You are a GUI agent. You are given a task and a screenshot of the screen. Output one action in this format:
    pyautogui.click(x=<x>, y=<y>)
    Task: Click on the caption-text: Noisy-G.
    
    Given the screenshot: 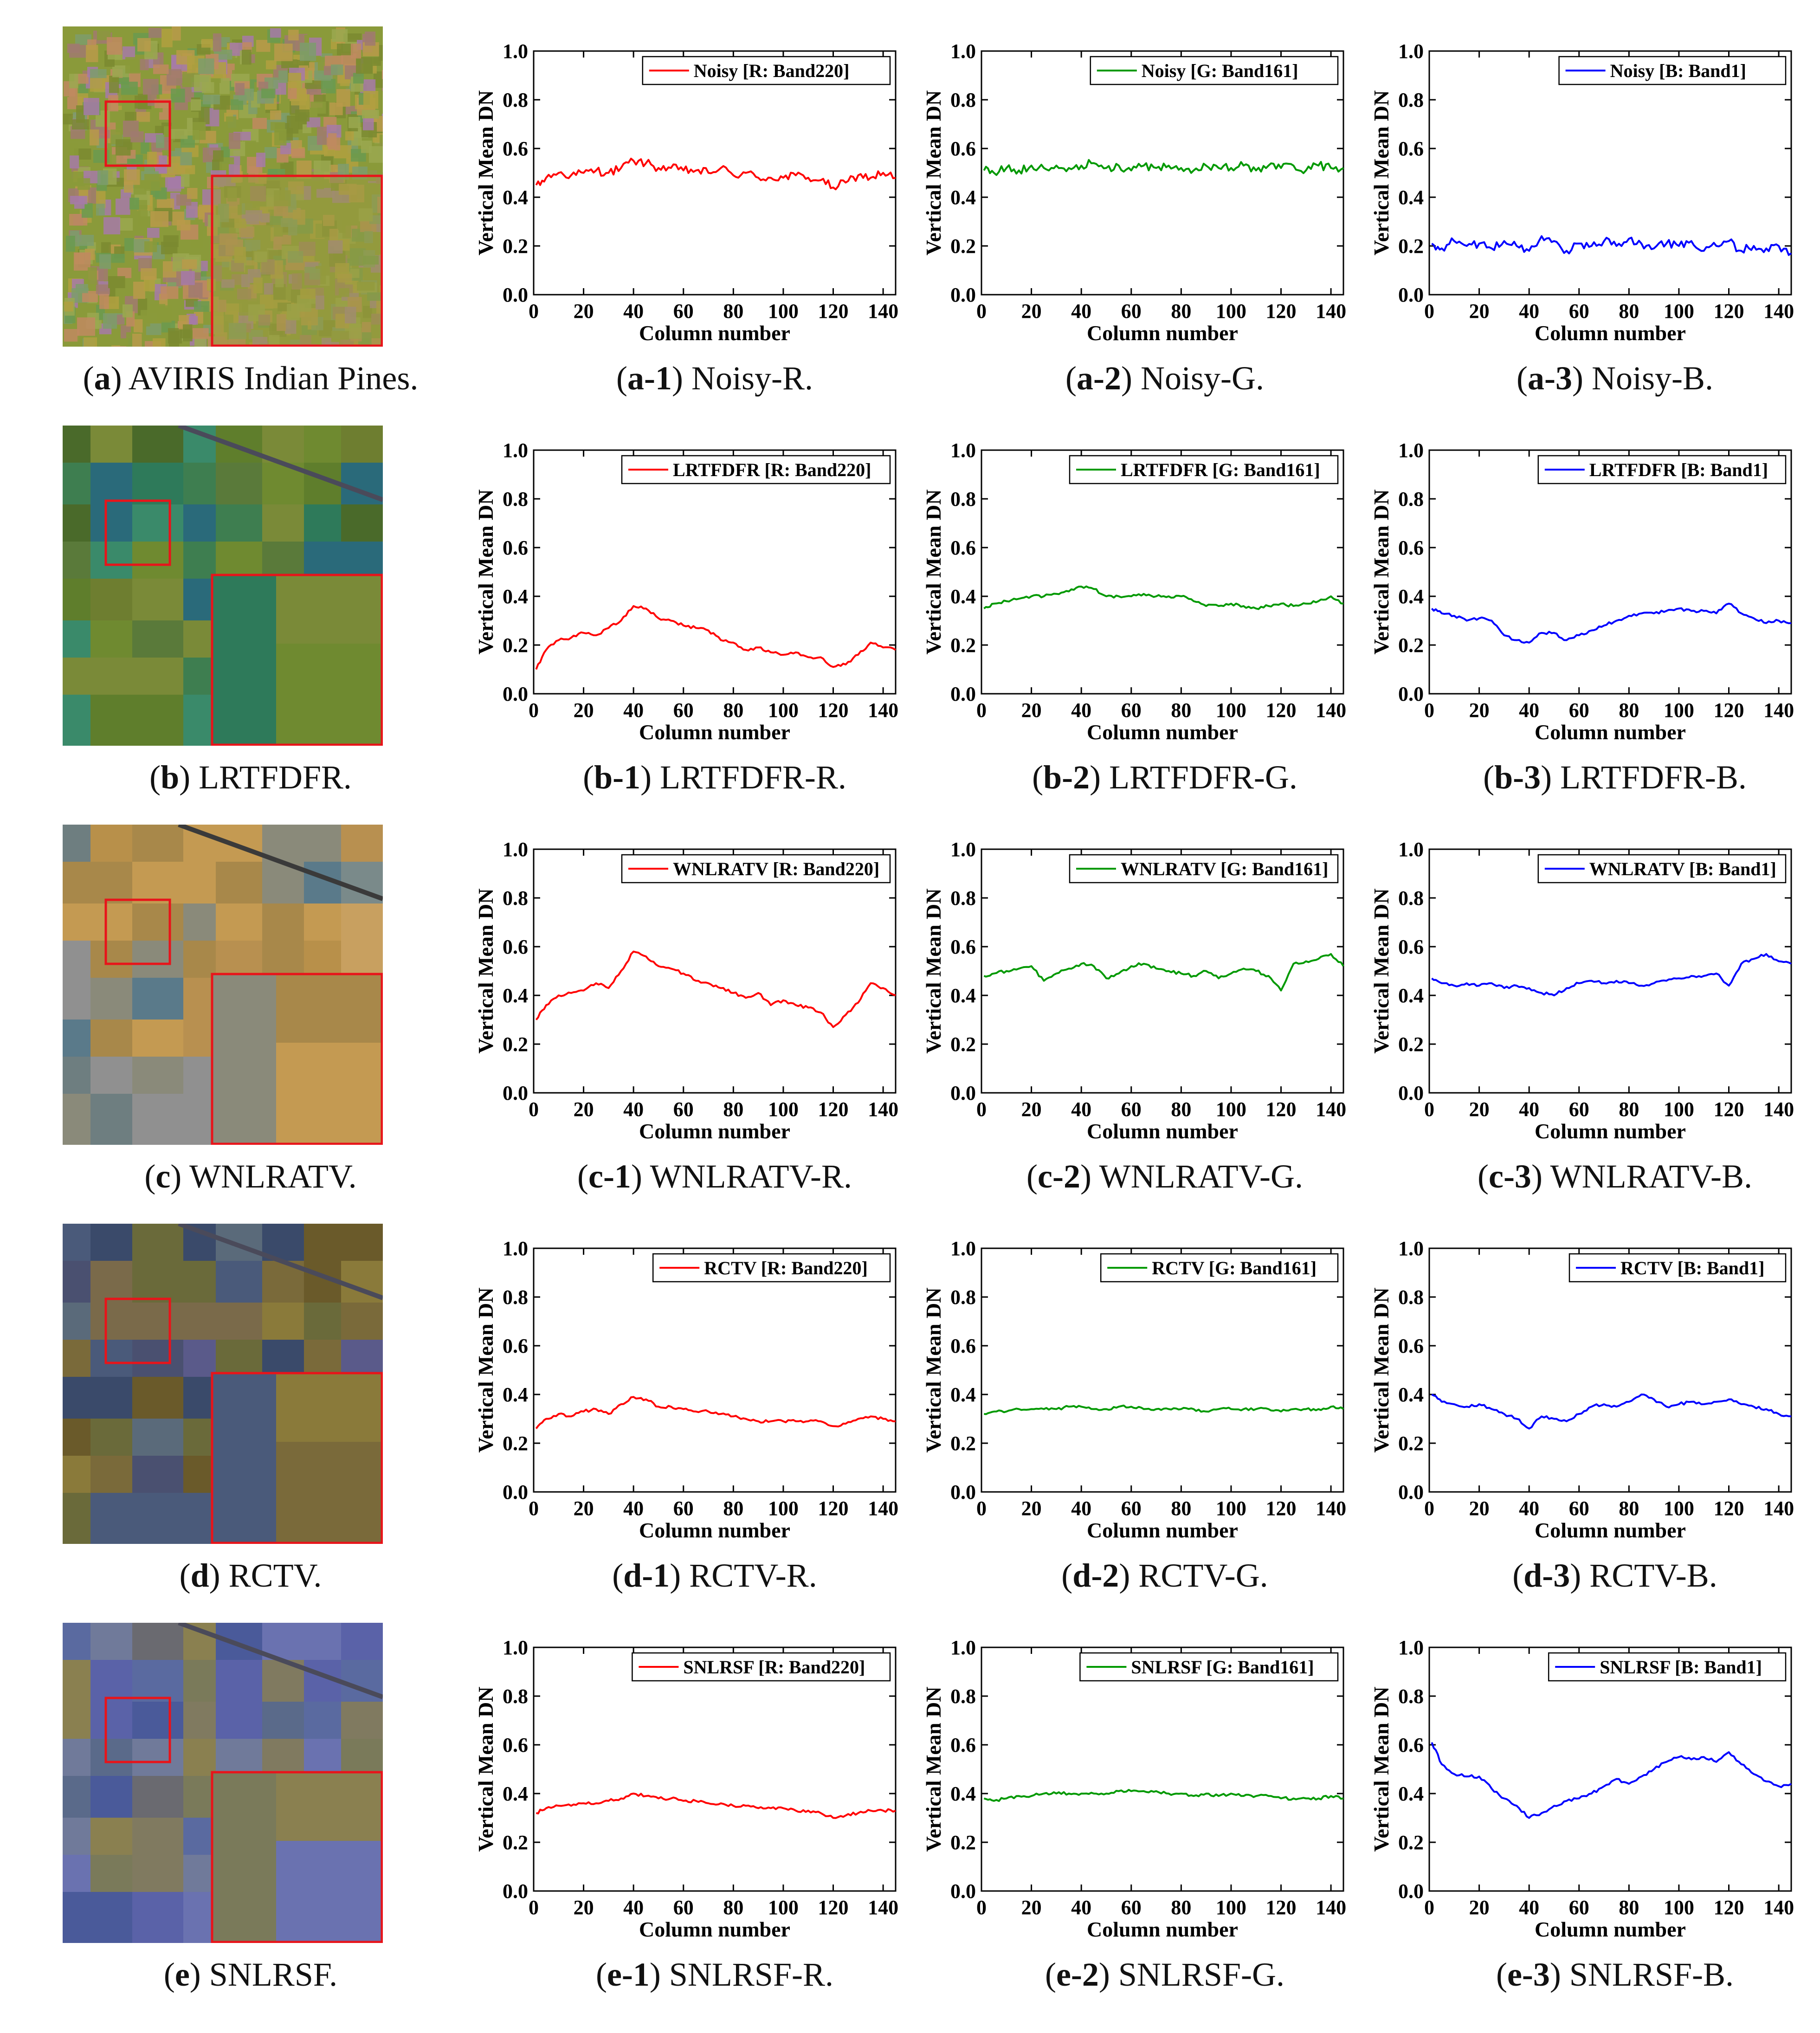 What is the action you would take?
    pyautogui.click(x=1202, y=378)
    